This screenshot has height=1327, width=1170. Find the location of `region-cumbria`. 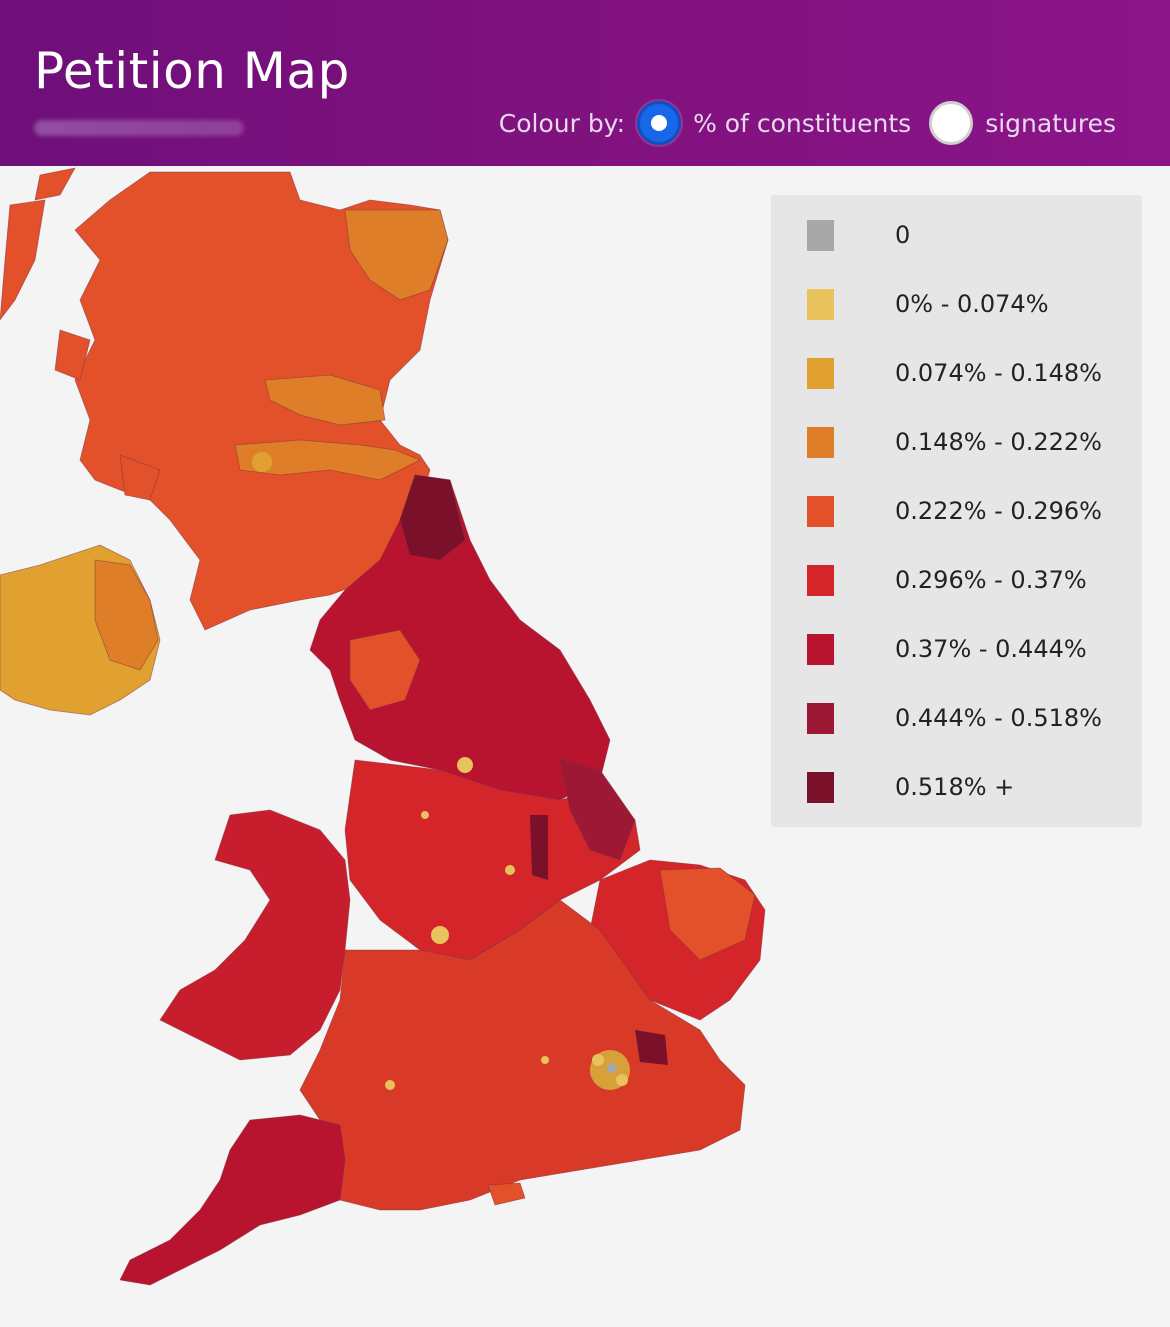

region-cumbria is located at coordinates (385, 670).